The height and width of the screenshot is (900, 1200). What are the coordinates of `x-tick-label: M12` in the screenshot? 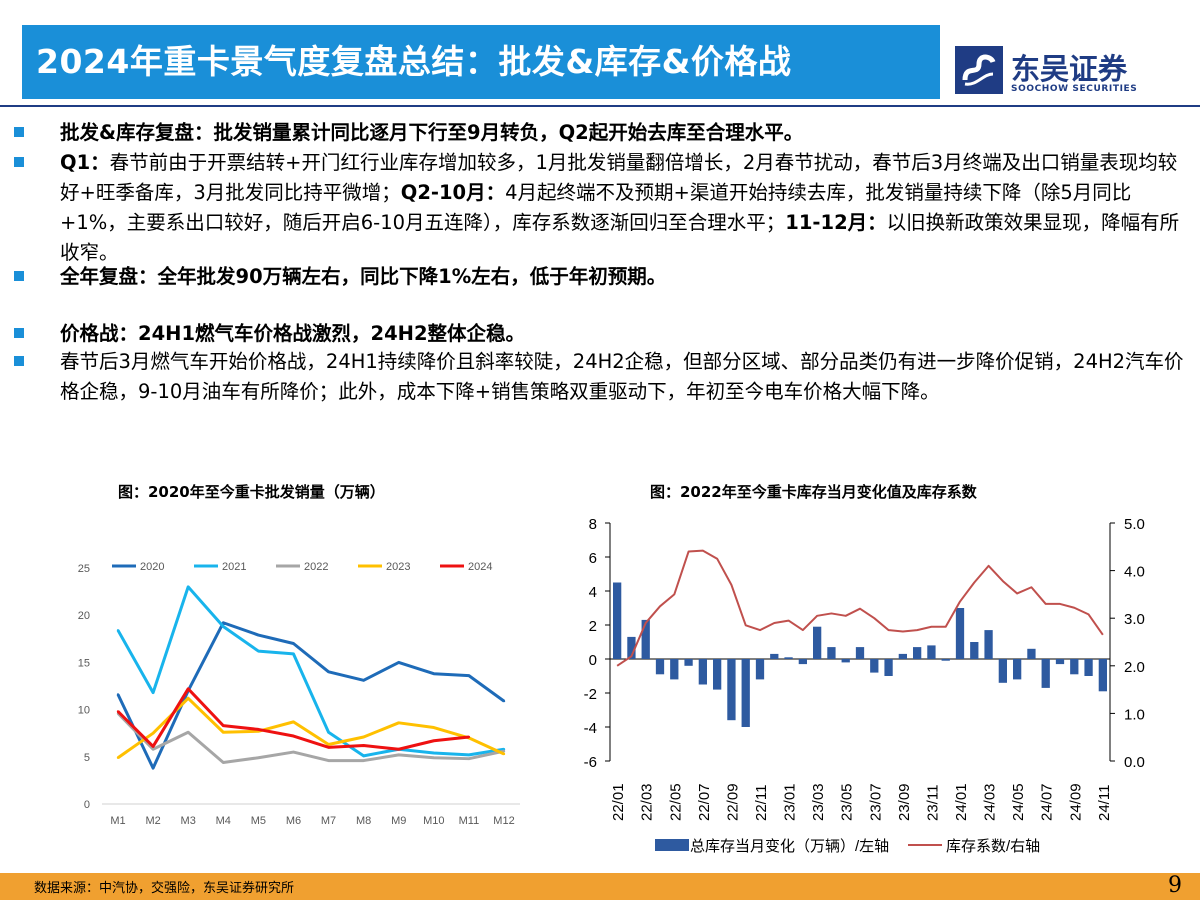 It's located at (503, 821).